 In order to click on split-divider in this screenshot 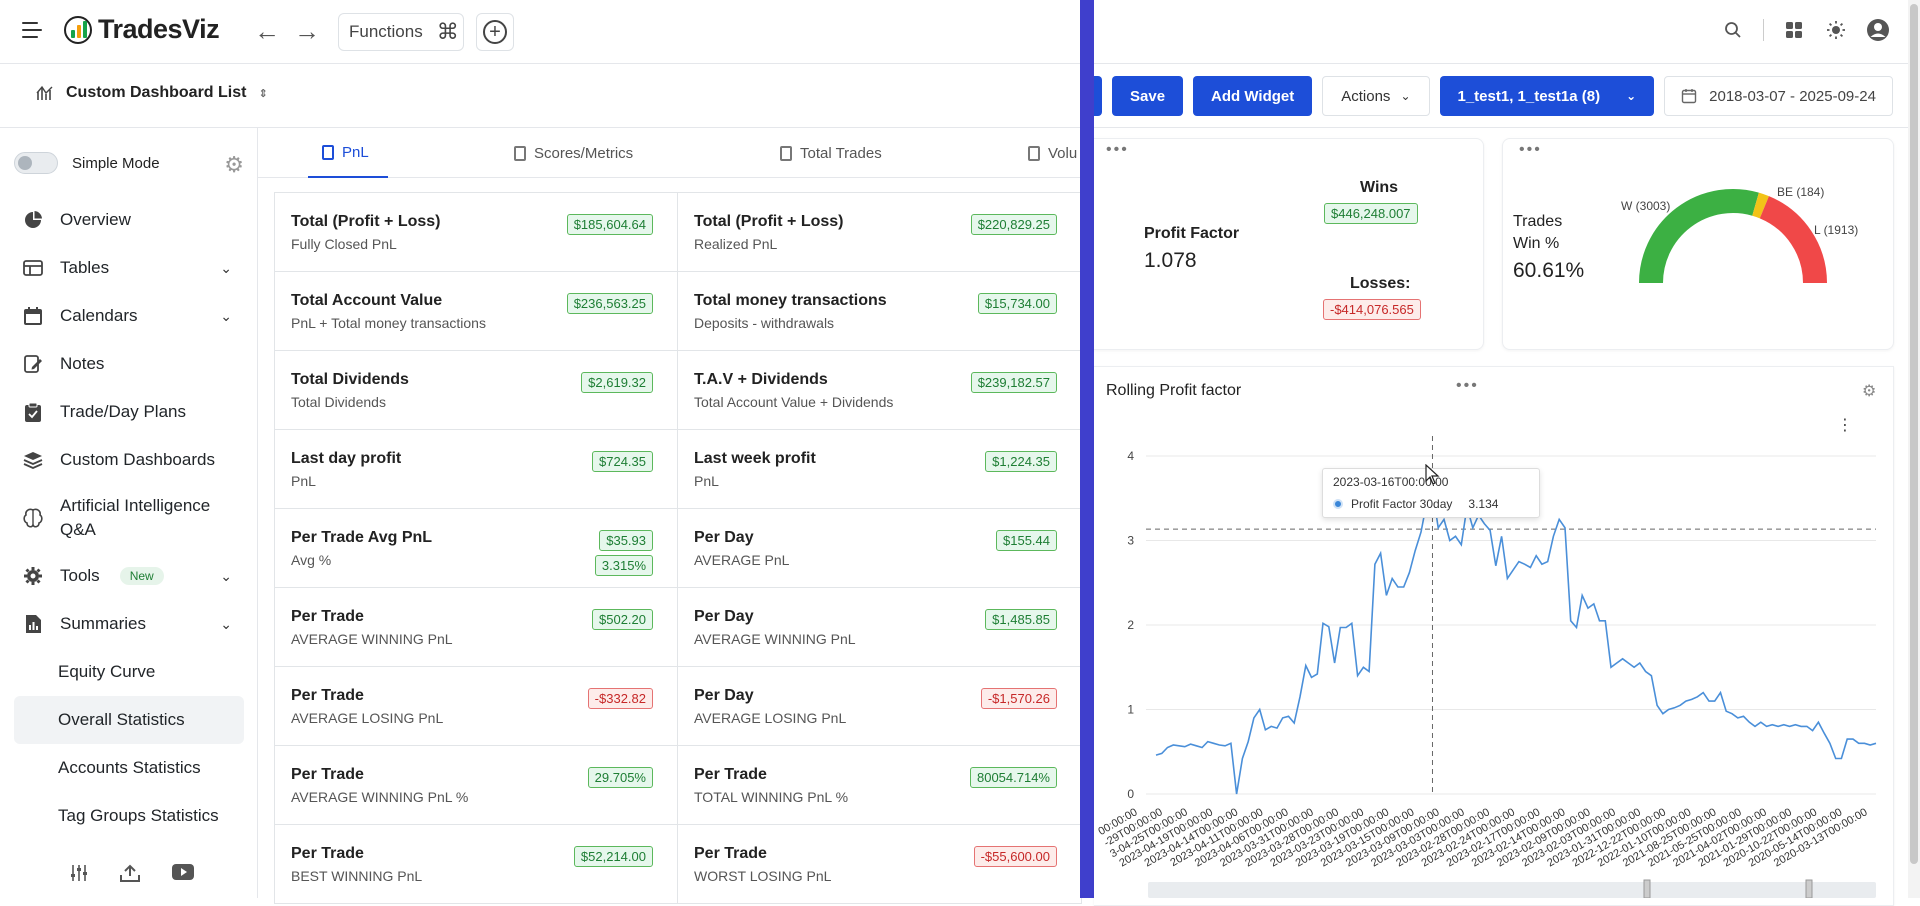, I will do `click(1087, 449)`.